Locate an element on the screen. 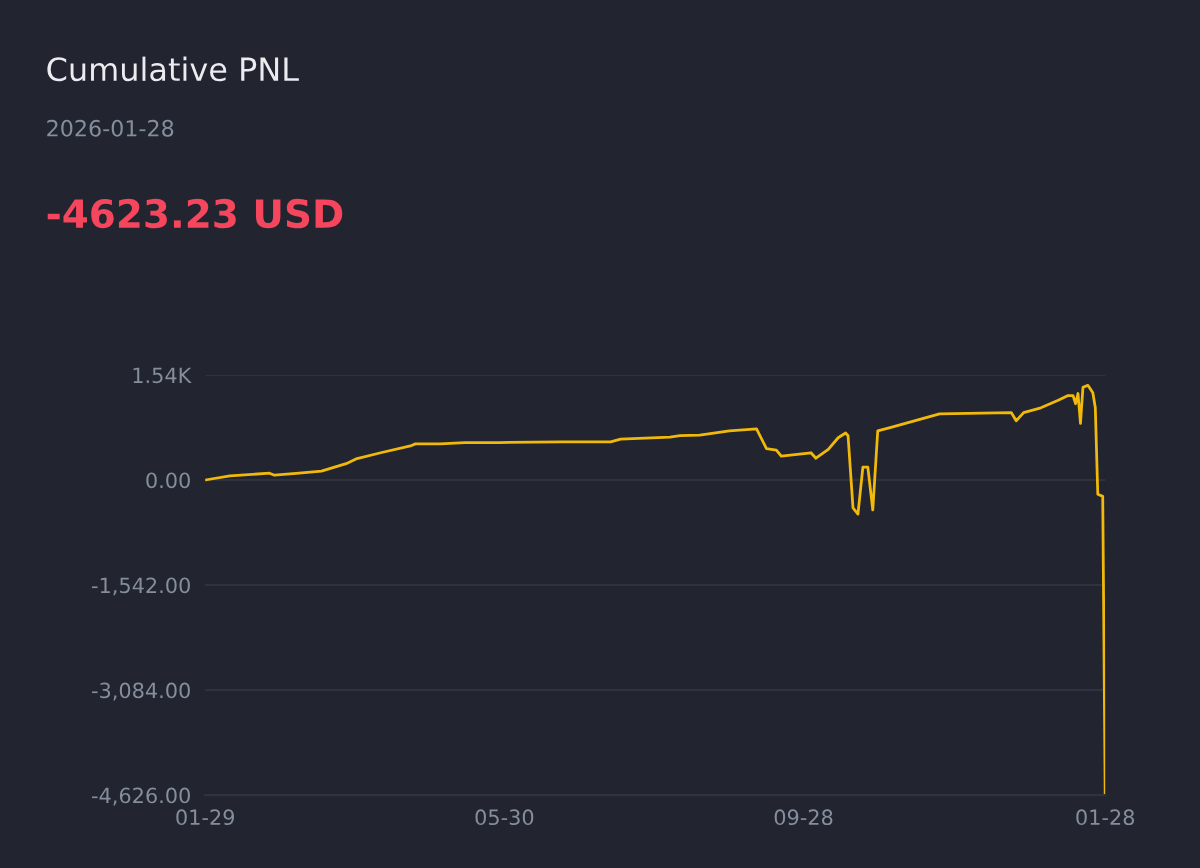 This screenshot has height=868, width=1200. x-tick-label: 01-28 is located at coordinates (1105, 817).